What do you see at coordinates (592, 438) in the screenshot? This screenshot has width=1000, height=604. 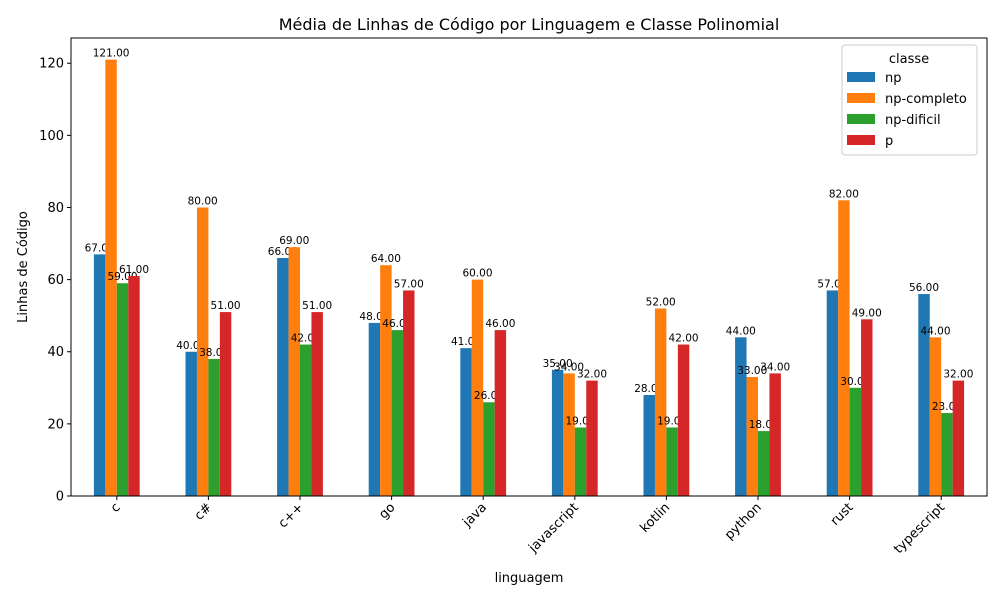 I see `bar-p-javascript` at bounding box center [592, 438].